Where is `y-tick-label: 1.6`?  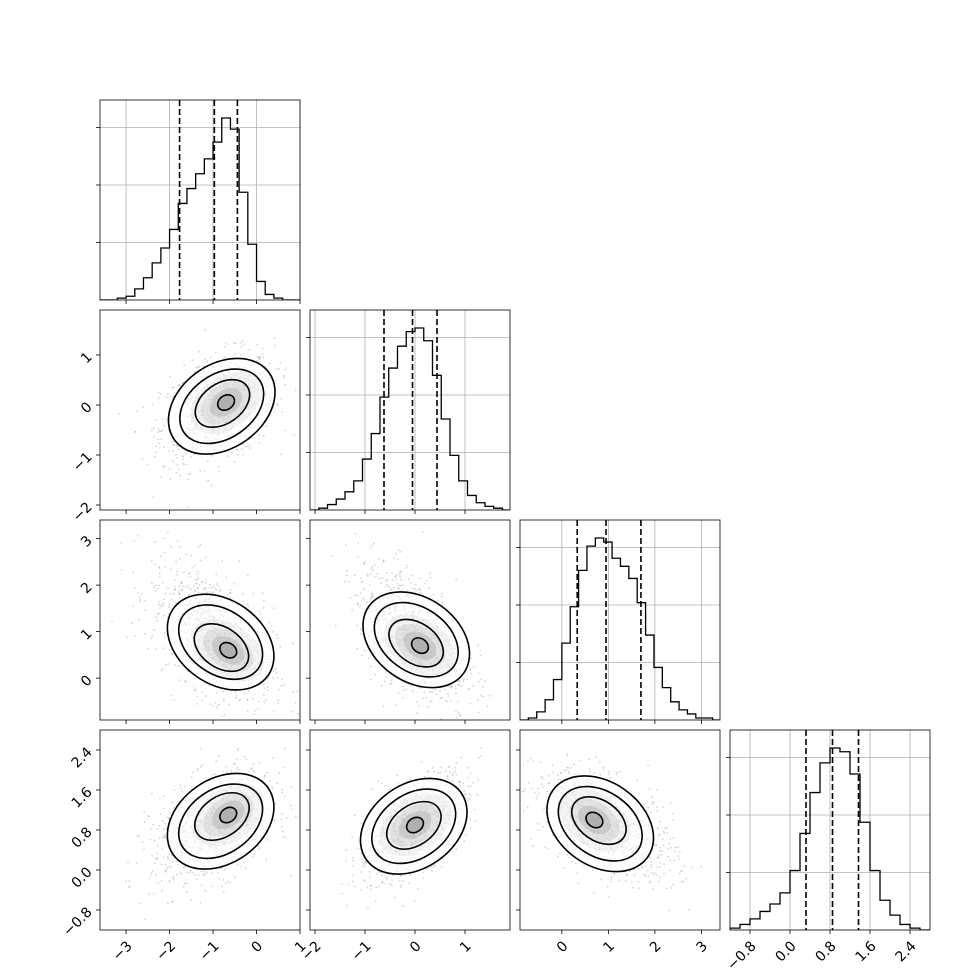 y-tick-label: 1.6 is located at coordinates (82, 797).